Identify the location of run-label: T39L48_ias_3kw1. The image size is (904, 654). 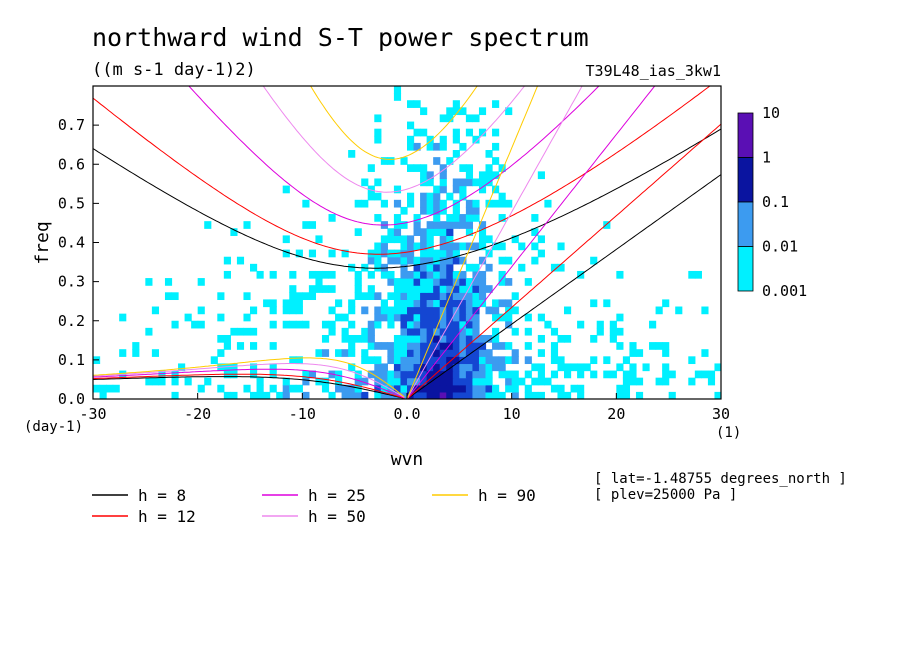
(653, 71).